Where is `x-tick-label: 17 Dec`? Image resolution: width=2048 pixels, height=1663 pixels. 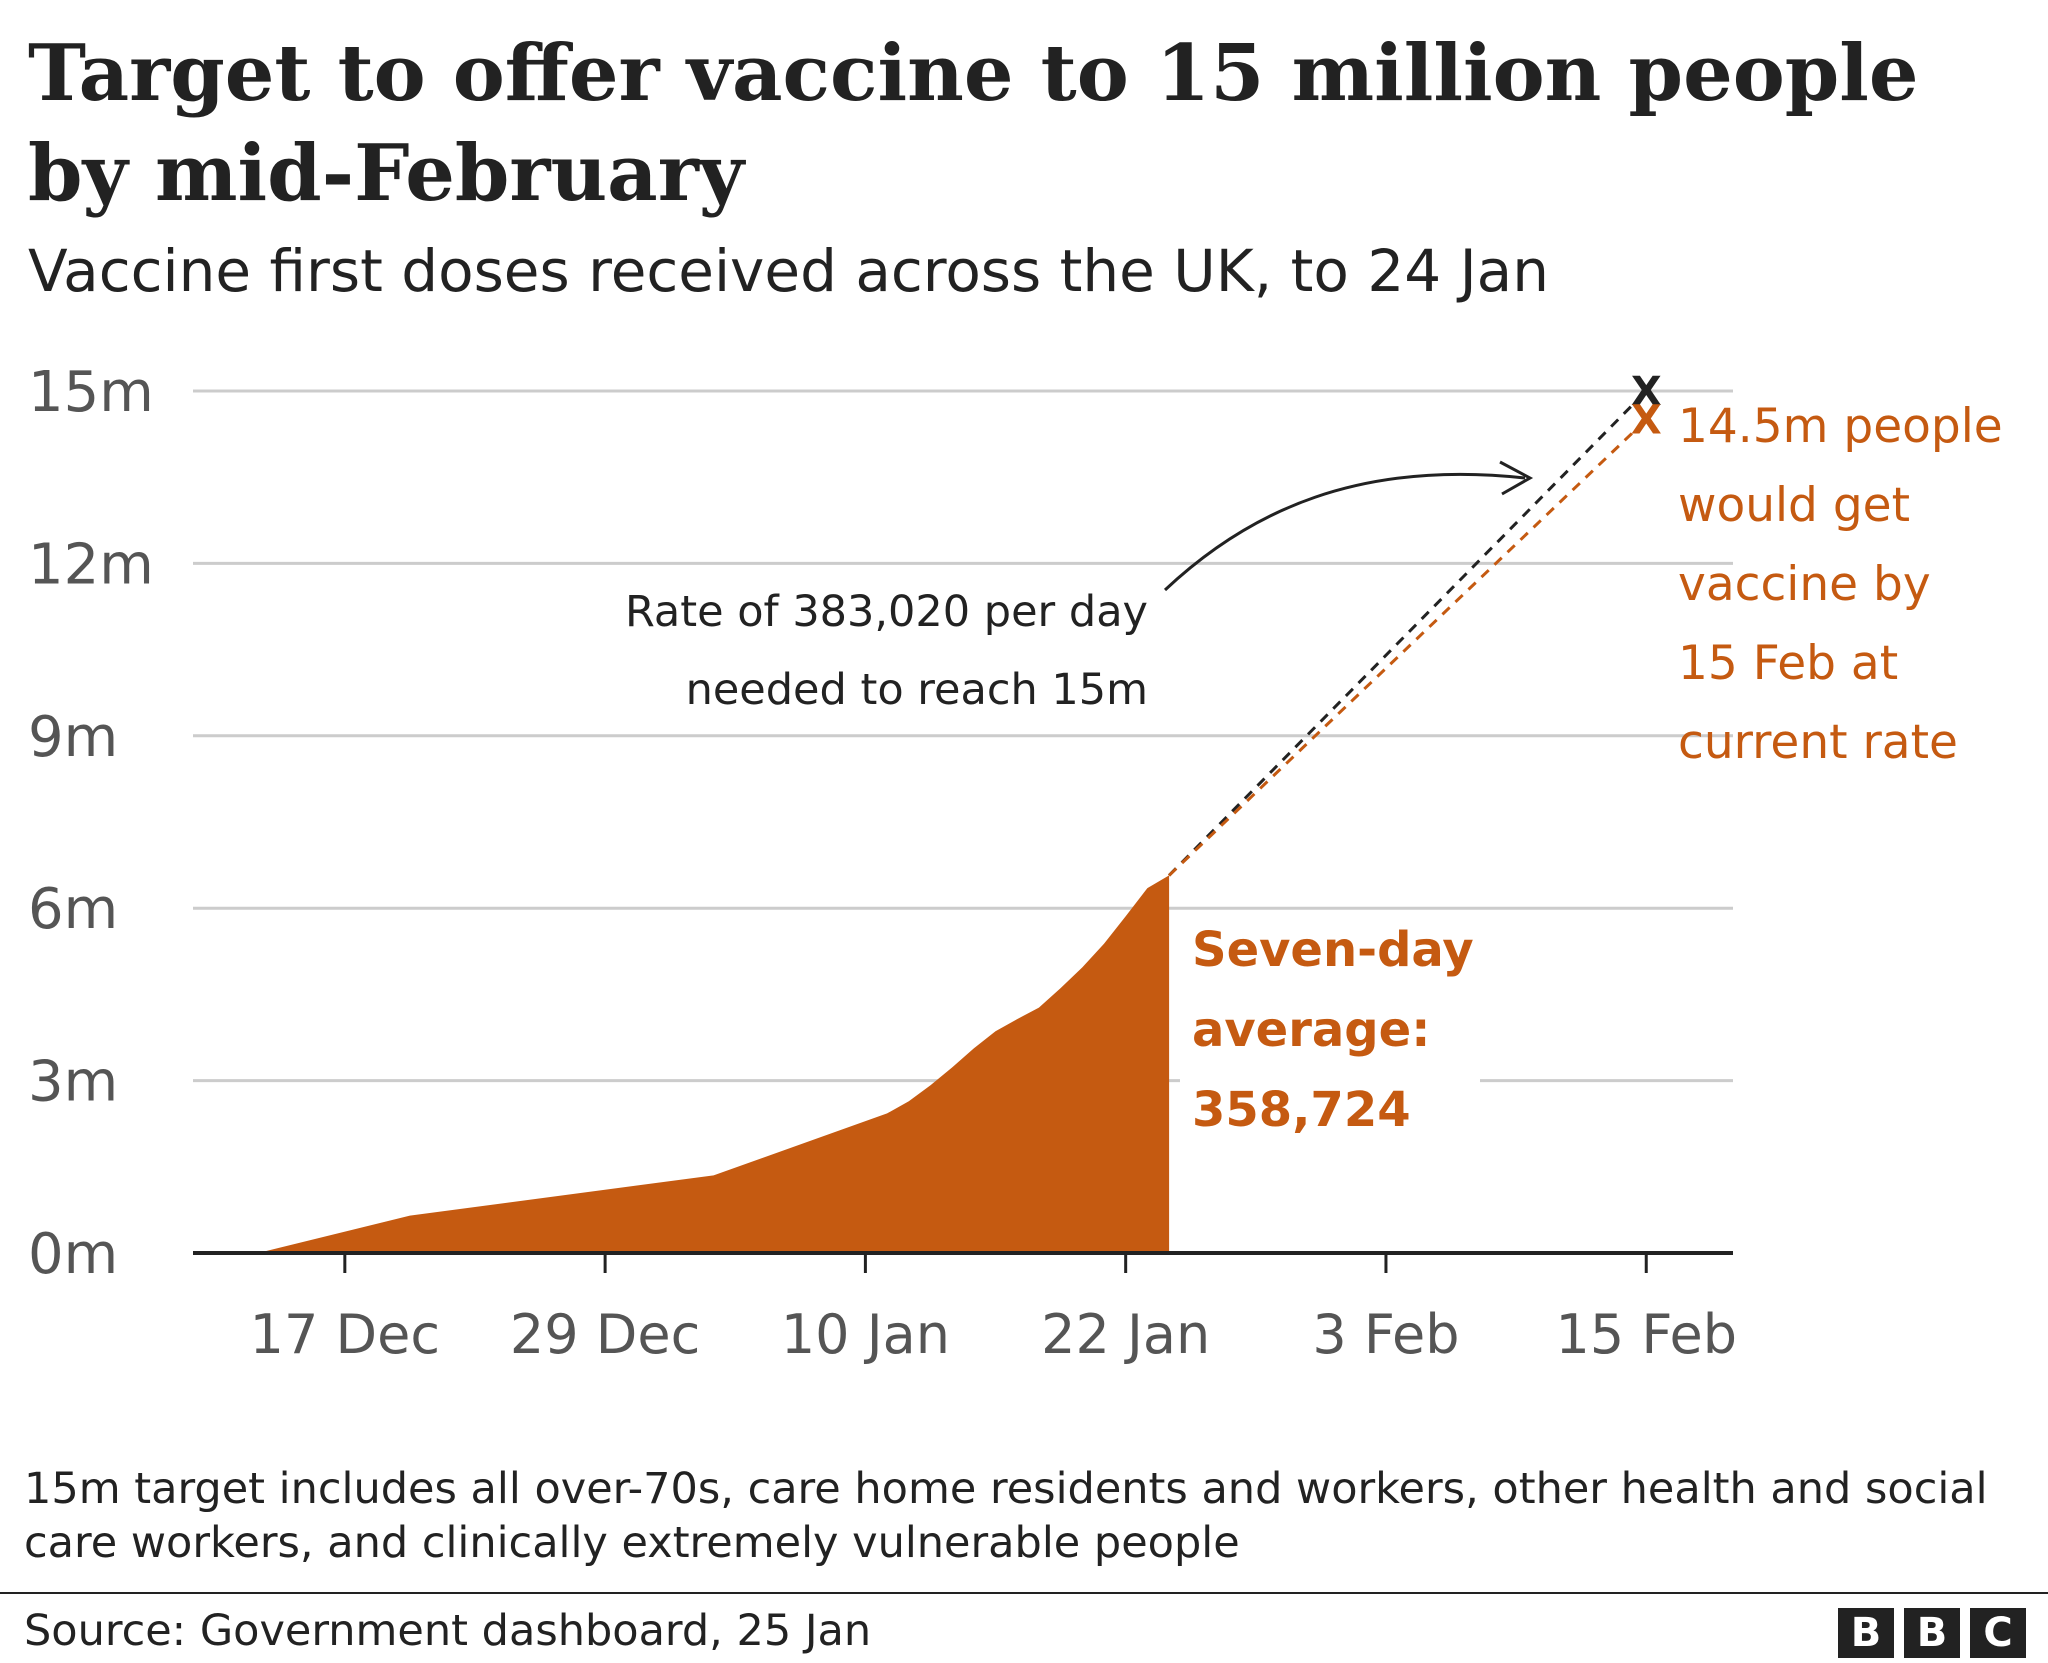 x-tick-label: 17 Dec is located at coordinates (345, 1334).